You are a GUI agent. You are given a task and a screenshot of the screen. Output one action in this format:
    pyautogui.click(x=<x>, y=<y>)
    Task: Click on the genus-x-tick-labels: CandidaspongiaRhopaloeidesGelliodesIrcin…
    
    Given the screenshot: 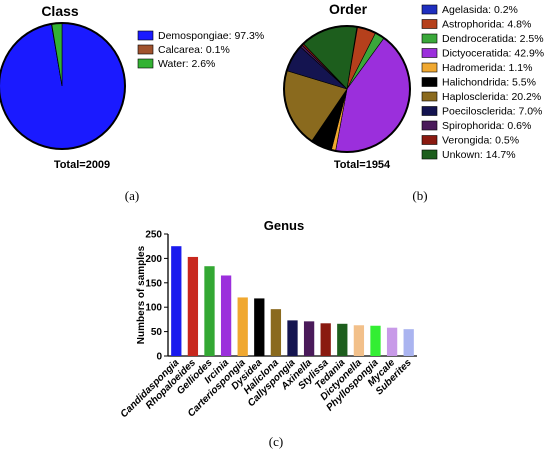 What is the action you would take?
    pyautogui.click(x=266, y=388)
    